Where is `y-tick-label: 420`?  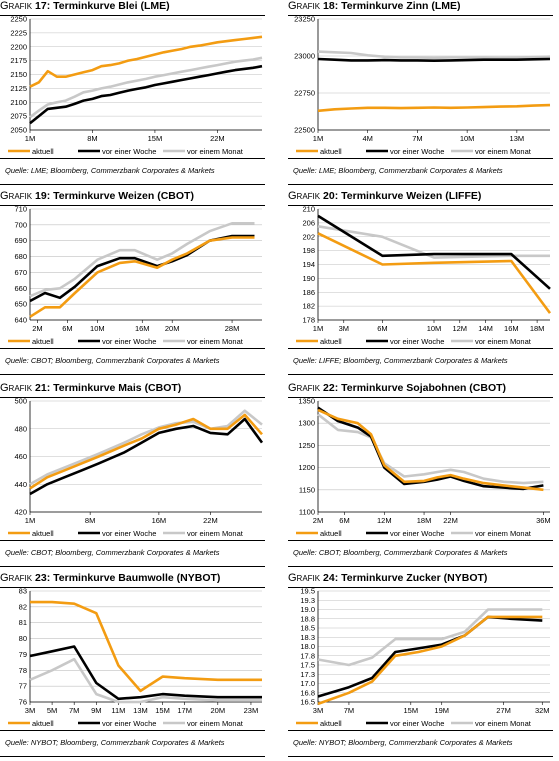 y-tick-label: 420 is located at coordinates (20, 512).